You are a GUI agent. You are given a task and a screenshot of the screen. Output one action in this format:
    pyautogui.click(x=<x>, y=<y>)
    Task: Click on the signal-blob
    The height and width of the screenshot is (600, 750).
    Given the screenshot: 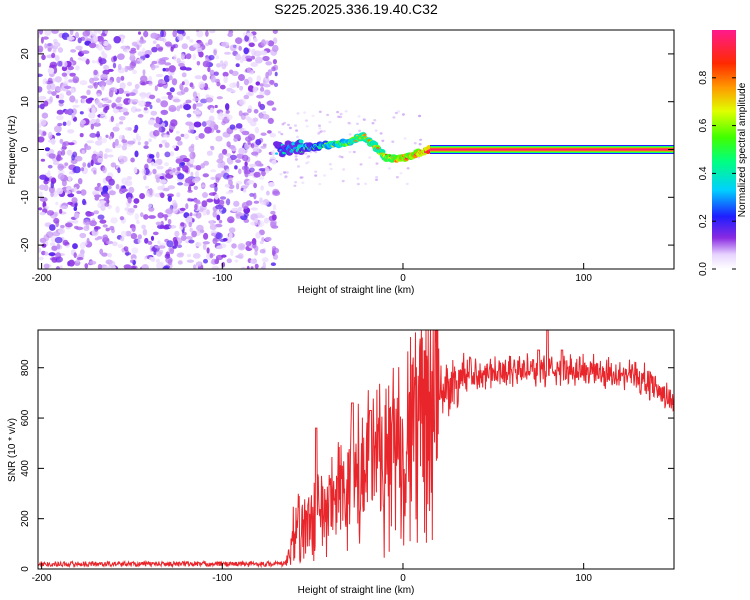 What is the action you would take?
    pyautogui.click(x=276, y=153)
    